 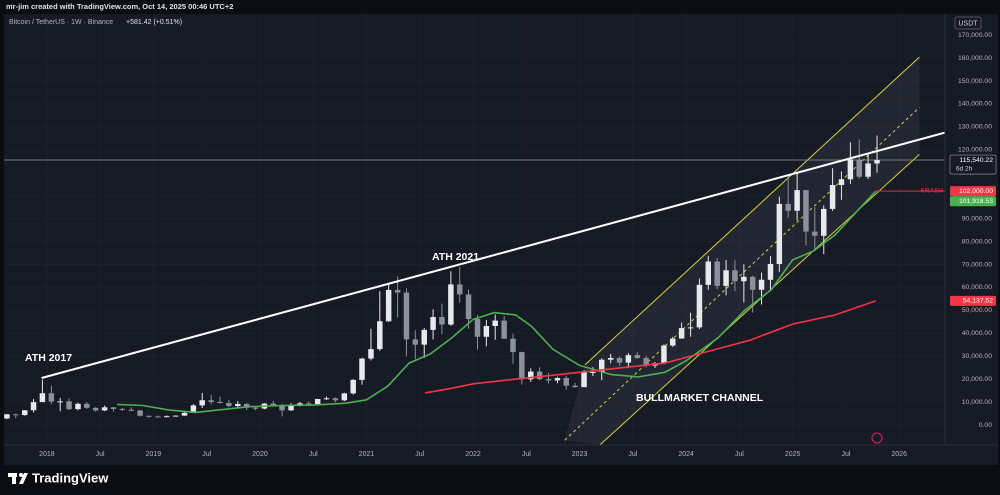 What do you see at coordinates (976, 191) in the screenshot?
I see `price-label: 102,000.00` at bounding box center [976, 191].